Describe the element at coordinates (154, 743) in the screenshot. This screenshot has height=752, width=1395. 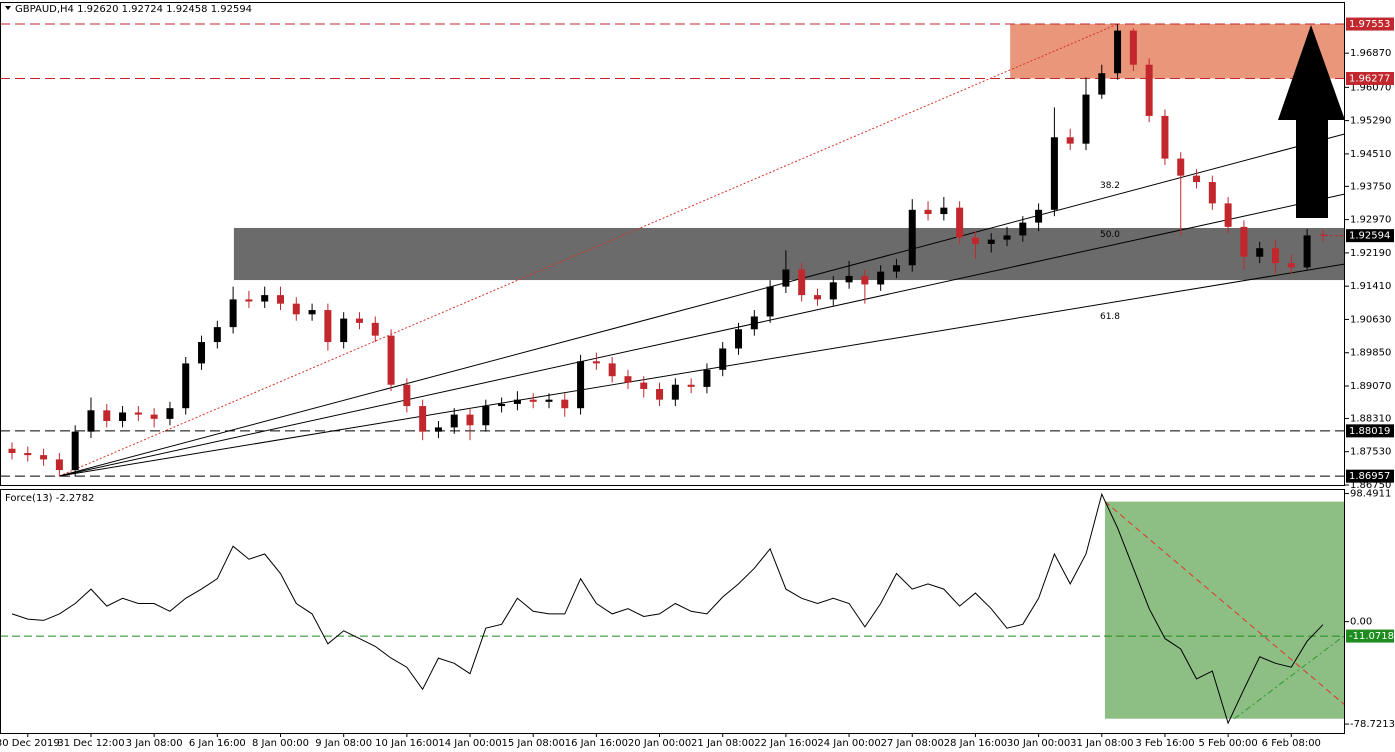
I see `x-tick-label: 3 Jan 08:00` at that location.